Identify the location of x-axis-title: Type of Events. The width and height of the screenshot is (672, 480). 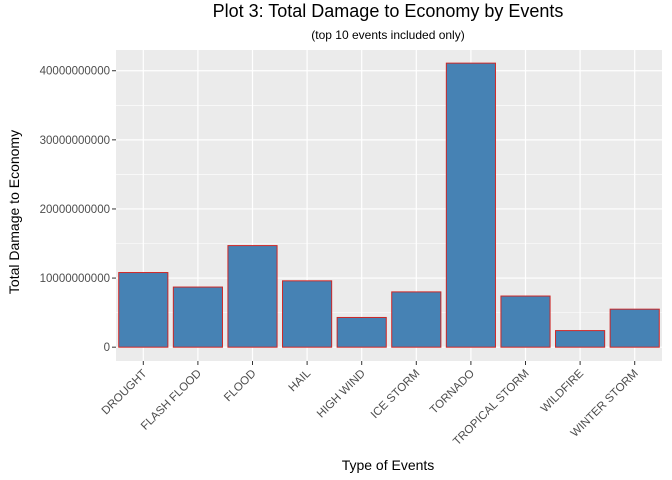
(388, 465).